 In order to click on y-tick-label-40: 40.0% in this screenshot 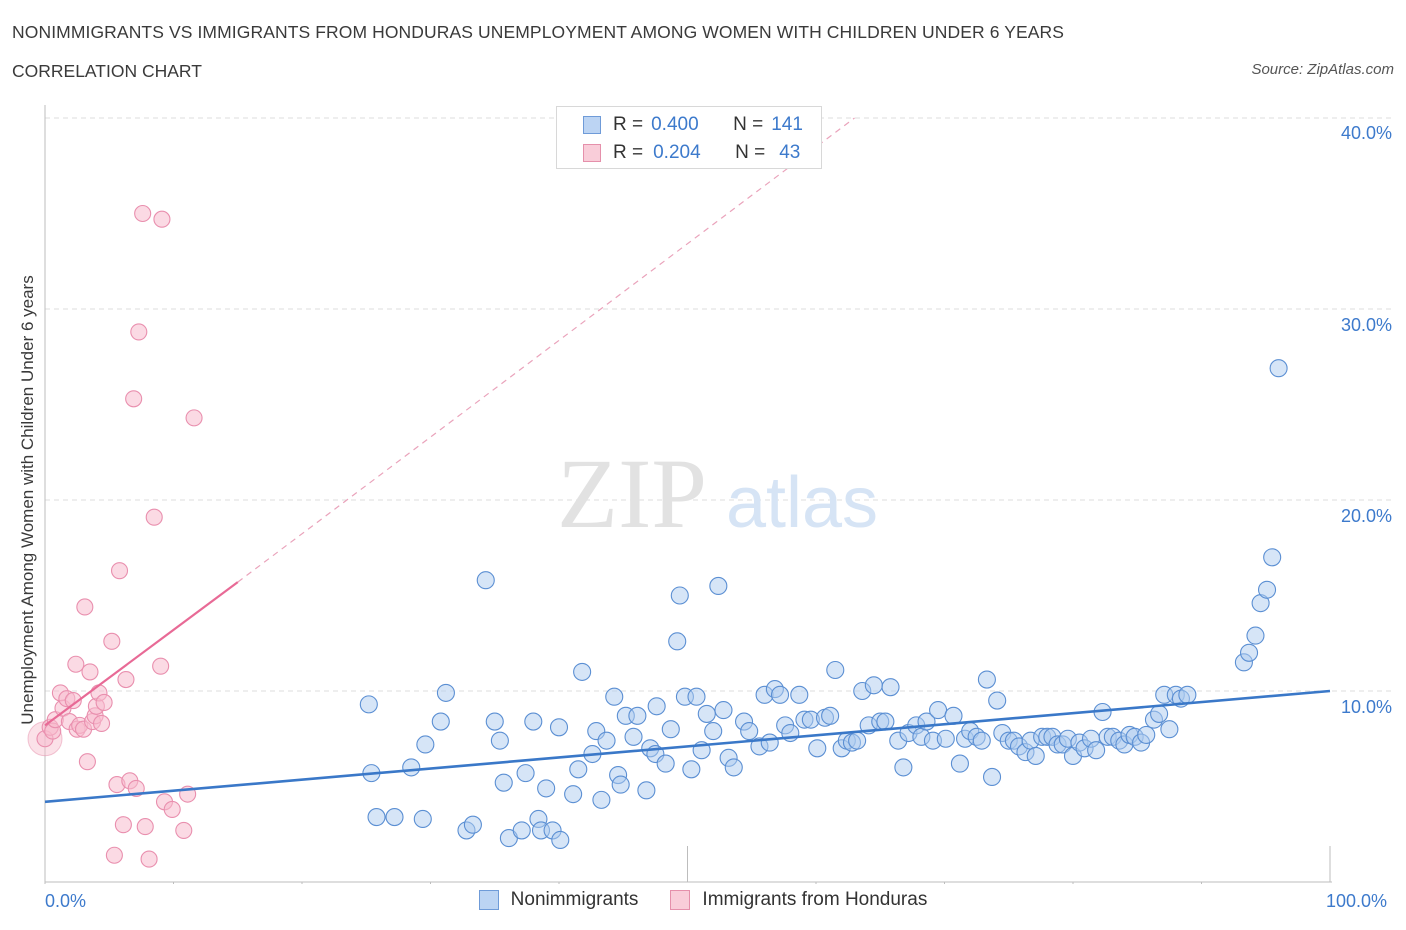, I will do `click(1366, 133)`.